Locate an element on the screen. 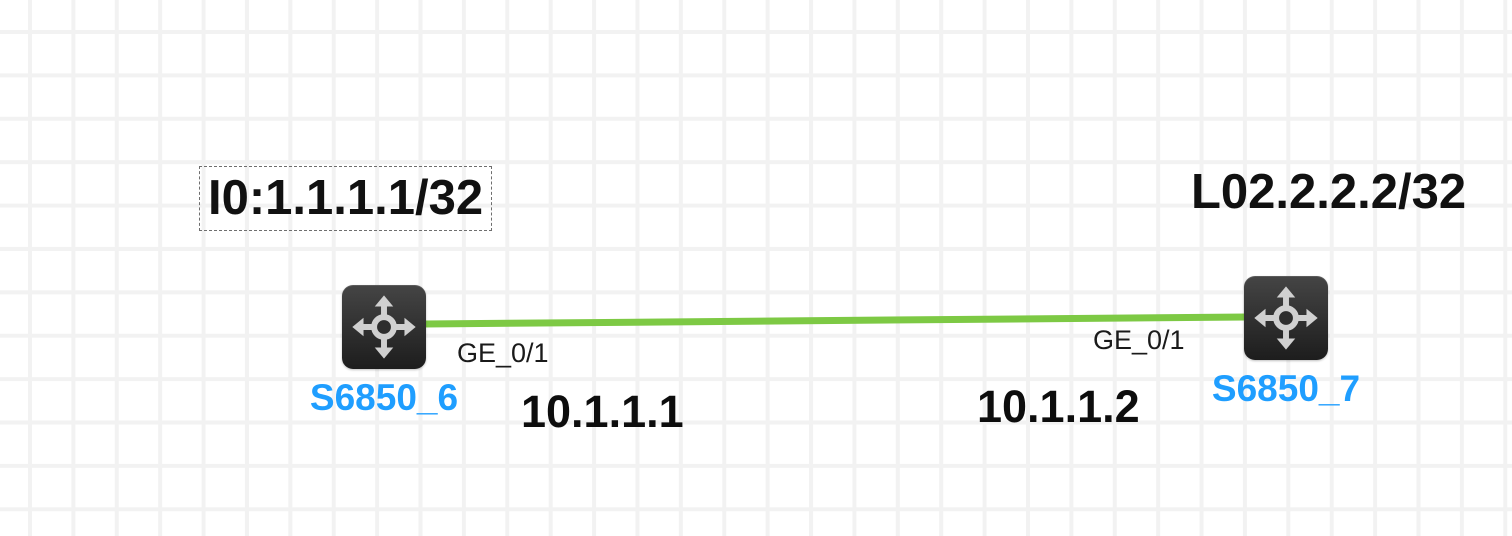  interface-label-left: GE_0/1 is located at coordinates (503, 353).